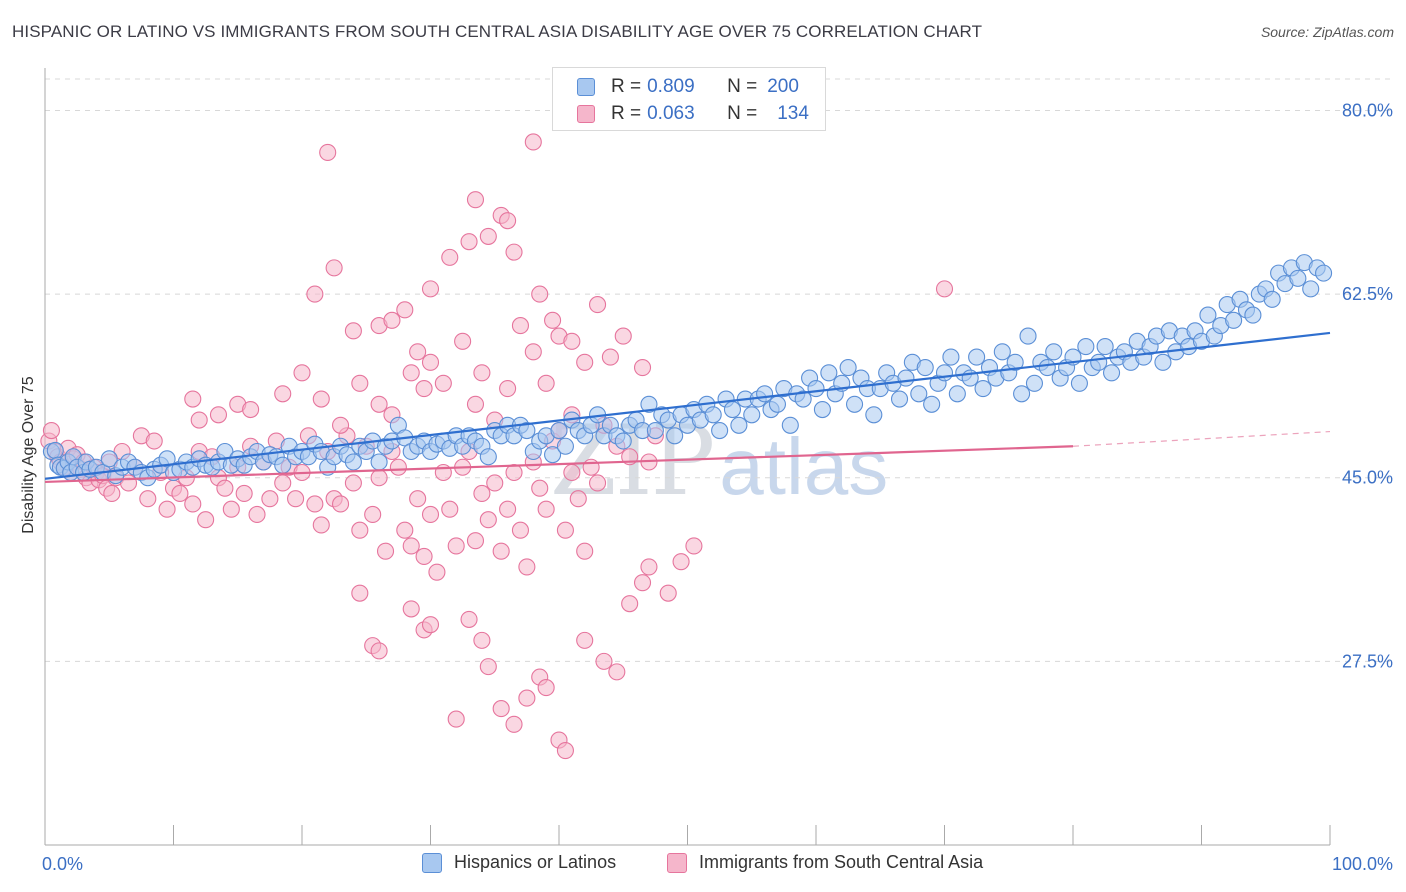 This screenshot has width=1406, height=892. Describe the element at coordinates (535, 862) in the screenshot. I see `legend-label-hispanic: Hispanics or Latinos` at that location.